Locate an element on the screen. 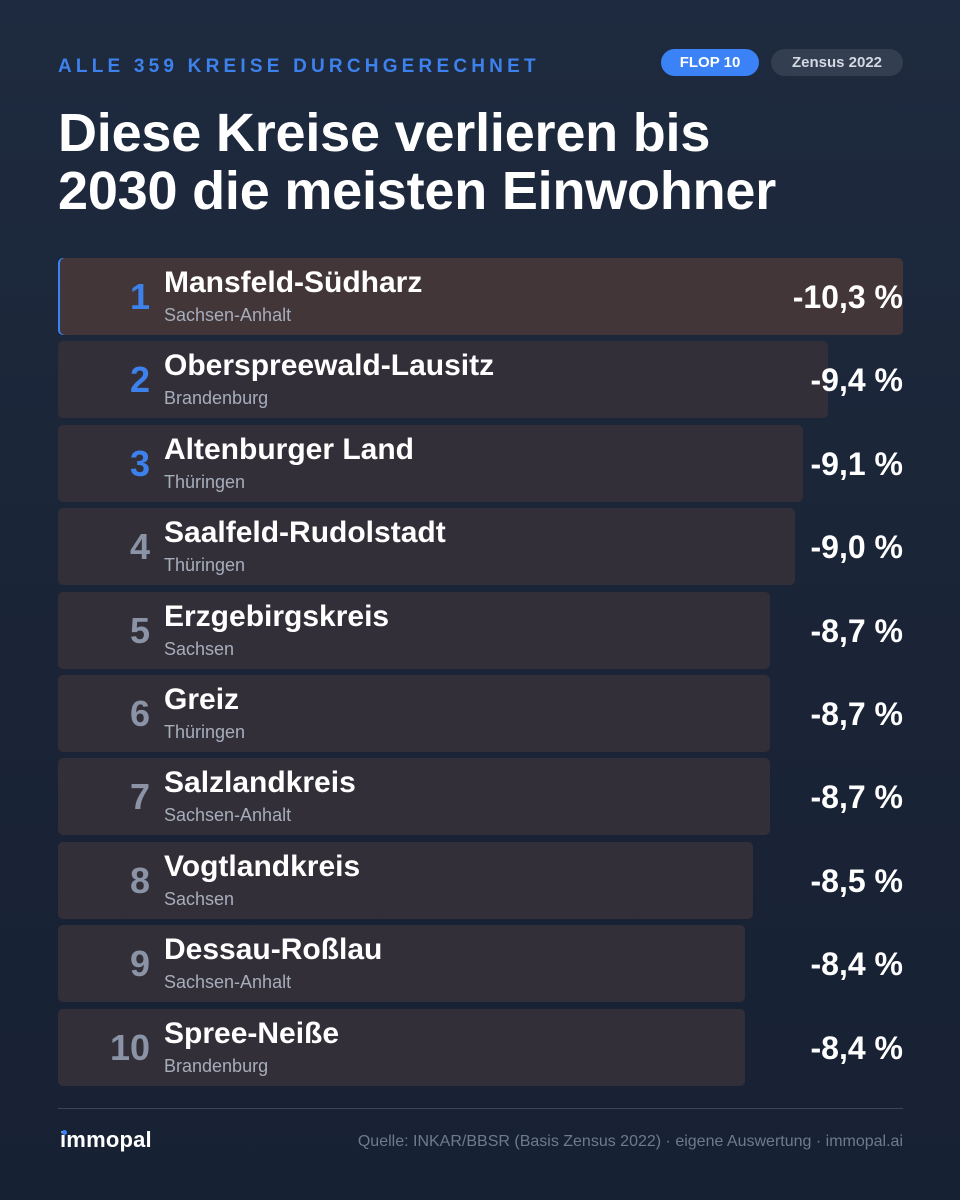 The width and height of the screenshot is (960, 1200). ranking-row: 8 Vogtlandkreis Sachsen -8,5 % is located at coordinates (480, 880).